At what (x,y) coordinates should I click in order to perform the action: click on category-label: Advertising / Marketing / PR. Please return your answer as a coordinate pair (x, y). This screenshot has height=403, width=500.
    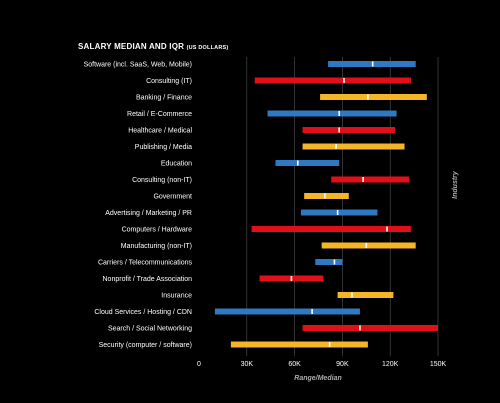
    Looking at the image, I should click on (148, 213).